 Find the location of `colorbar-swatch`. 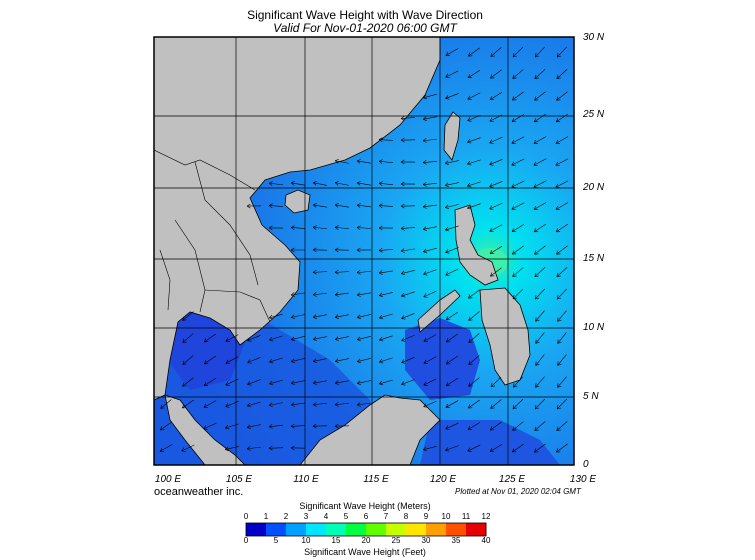

colorbar-swatch is located at coordinates (396, 529).